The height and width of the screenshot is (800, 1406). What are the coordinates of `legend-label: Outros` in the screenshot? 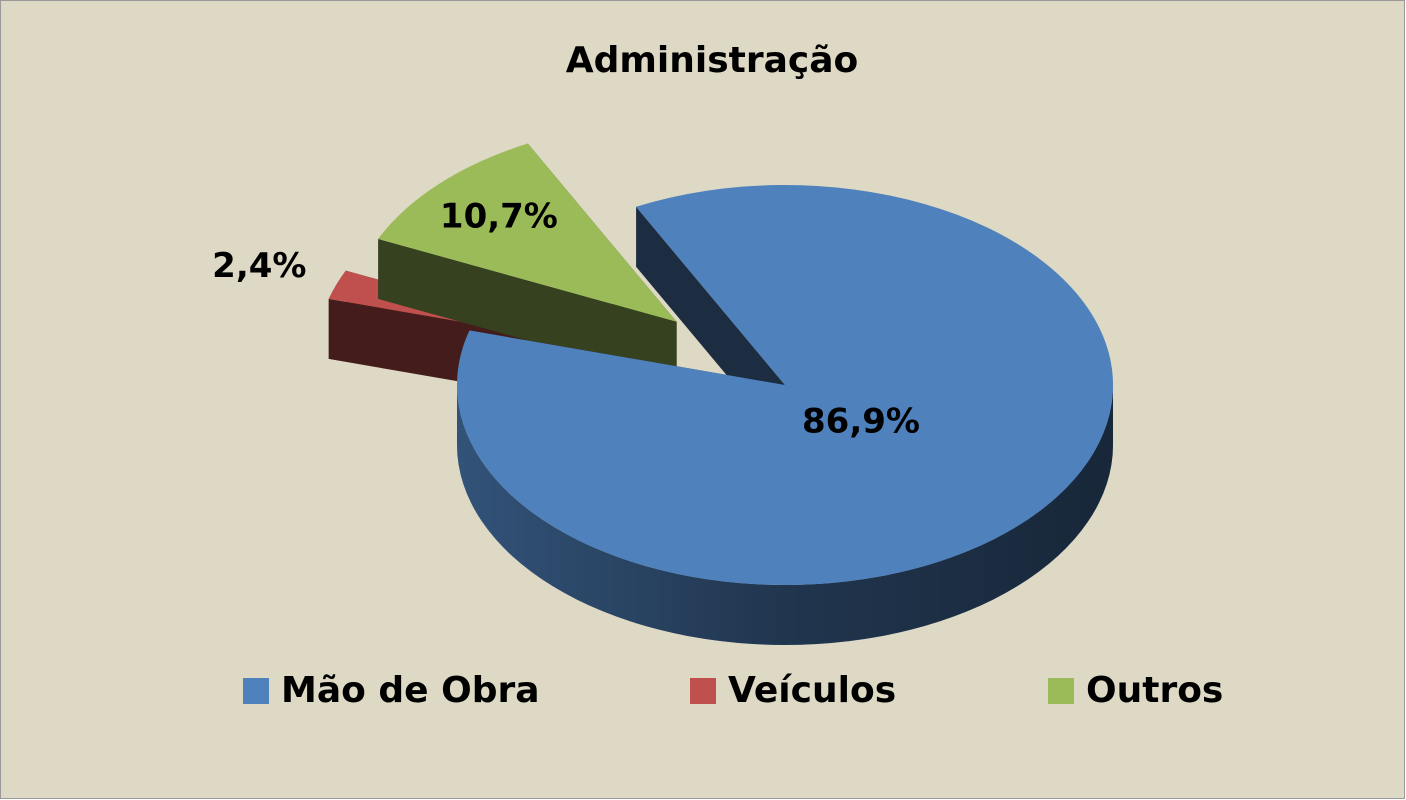 It's located at (1154, 690).